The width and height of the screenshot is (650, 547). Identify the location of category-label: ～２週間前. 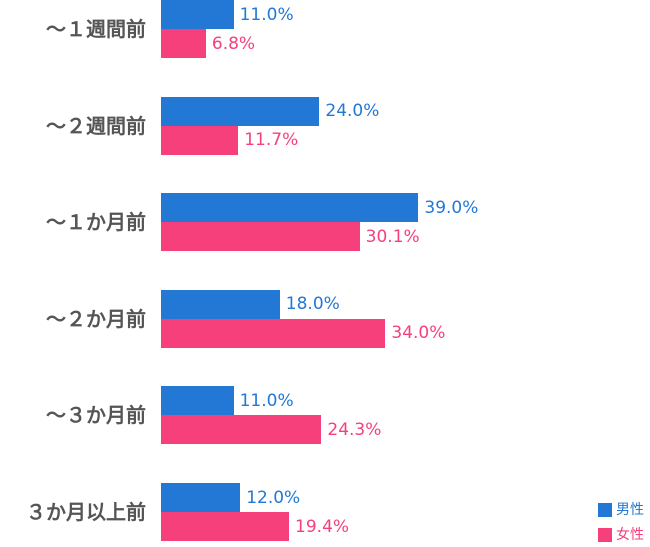
(96, 125).